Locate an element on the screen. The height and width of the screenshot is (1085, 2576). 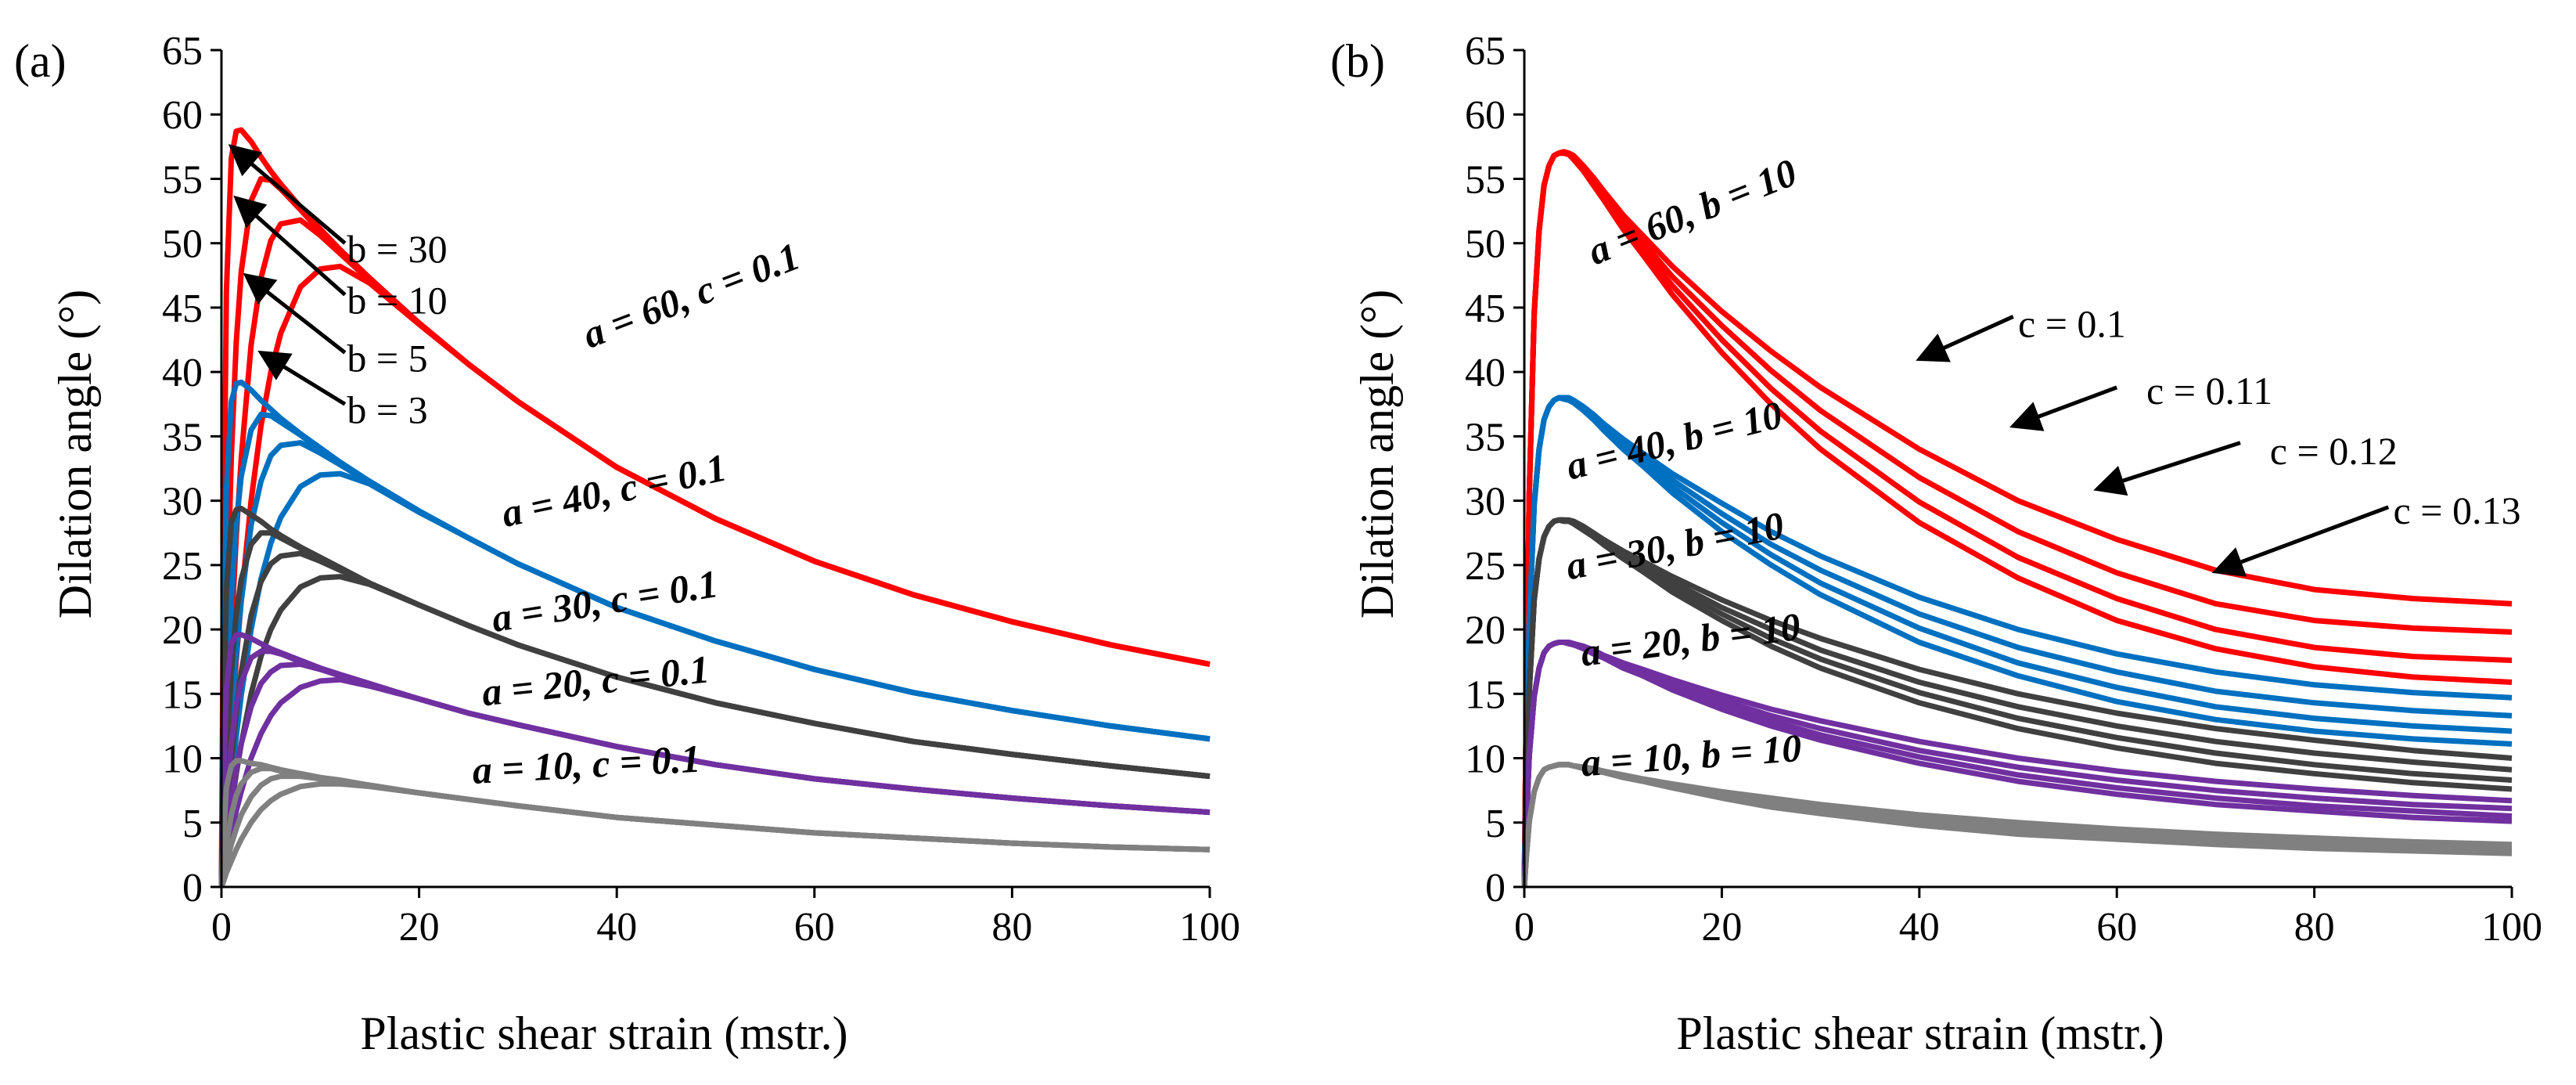
curve-label: a = 60, c = 0.1 is located at coordinates (691, 295).